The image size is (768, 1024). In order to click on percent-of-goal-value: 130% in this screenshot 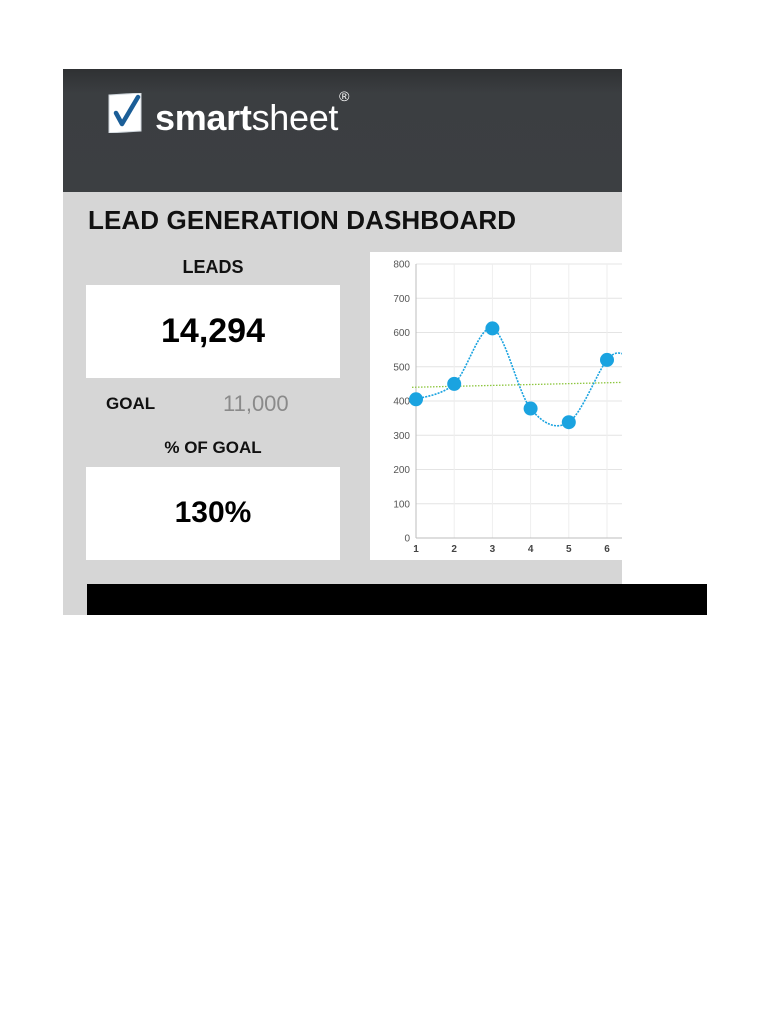, I will do `click(213, 512)`.